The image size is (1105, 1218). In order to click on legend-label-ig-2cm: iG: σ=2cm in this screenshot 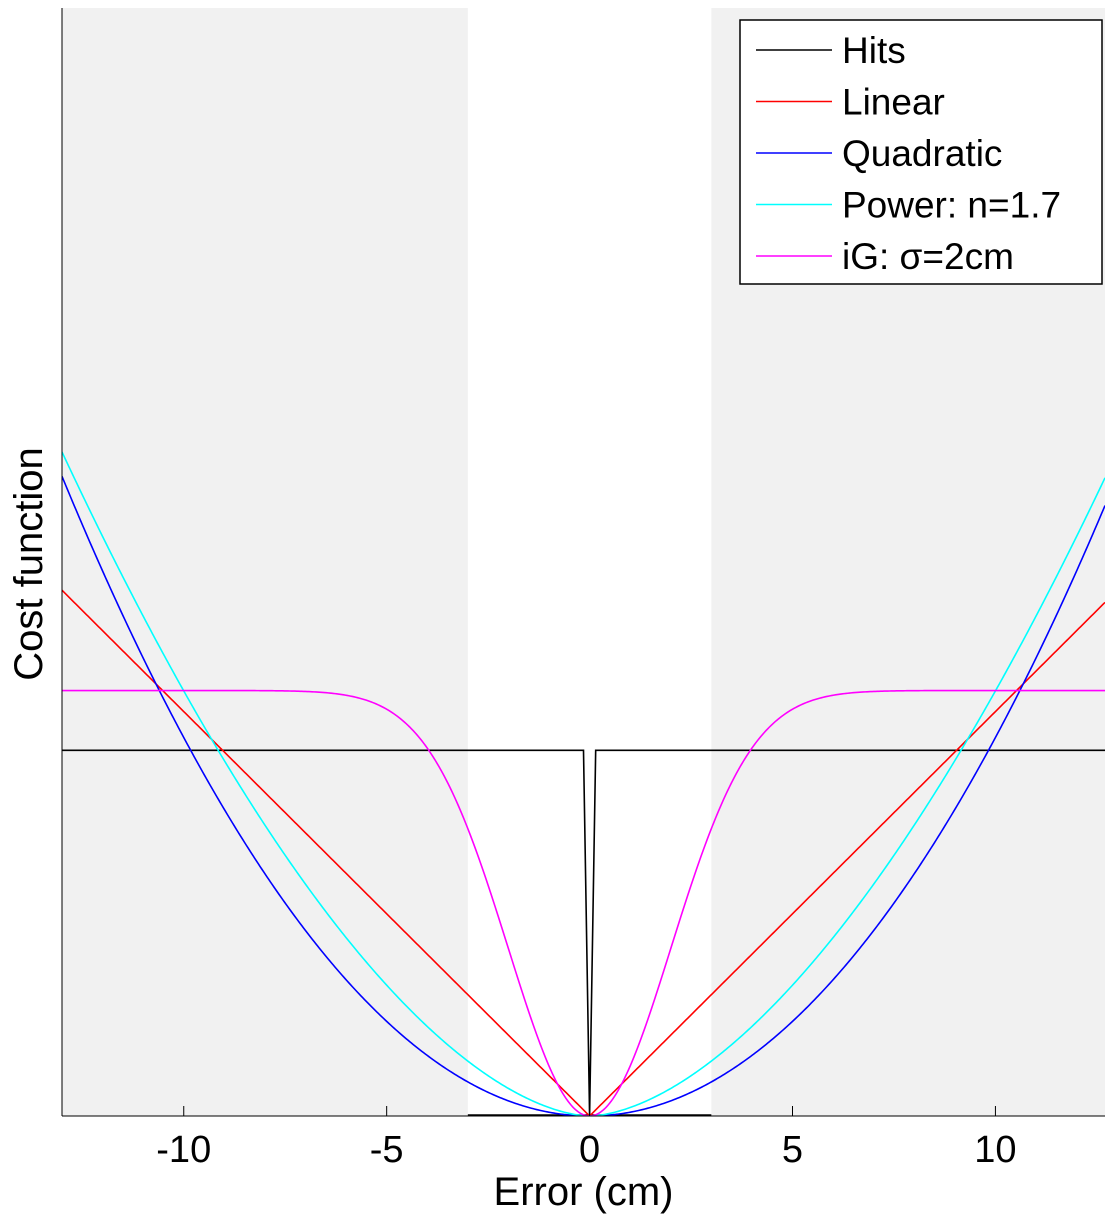, I will do `click(928, 256)`.